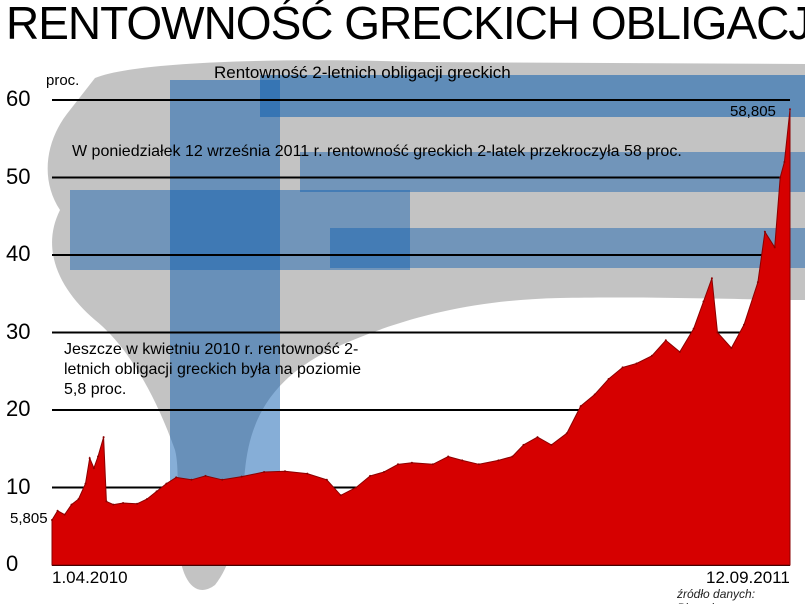  I want to click on x-axis-end-label: 12.09.2011, so click(748, 577).